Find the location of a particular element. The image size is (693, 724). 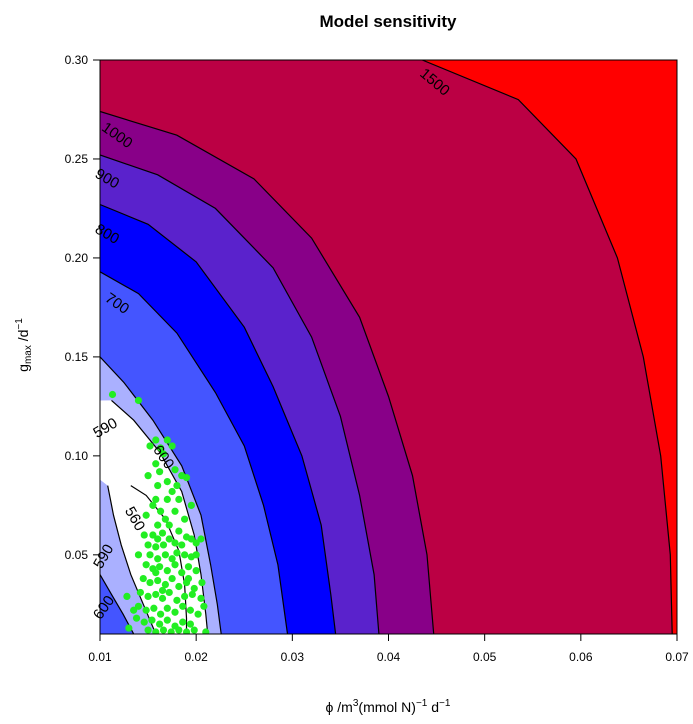

y-axis-label: gmax /d−1 is located at coordinates (24, 345).